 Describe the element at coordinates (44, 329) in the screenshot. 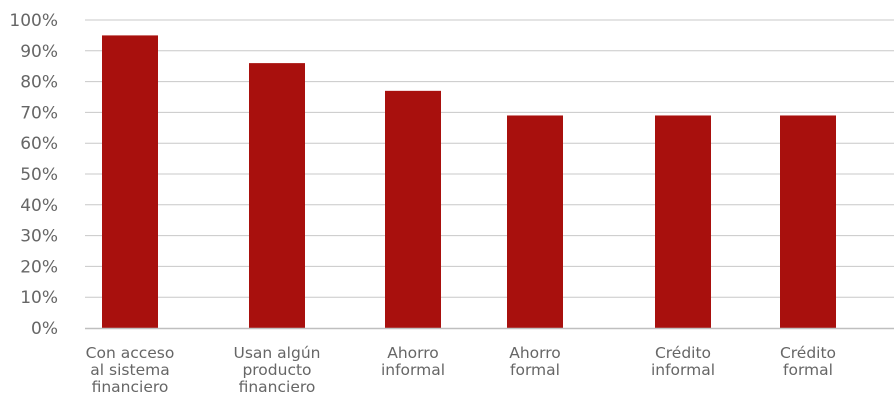

I see `y-tick-label: 0%` at that location.